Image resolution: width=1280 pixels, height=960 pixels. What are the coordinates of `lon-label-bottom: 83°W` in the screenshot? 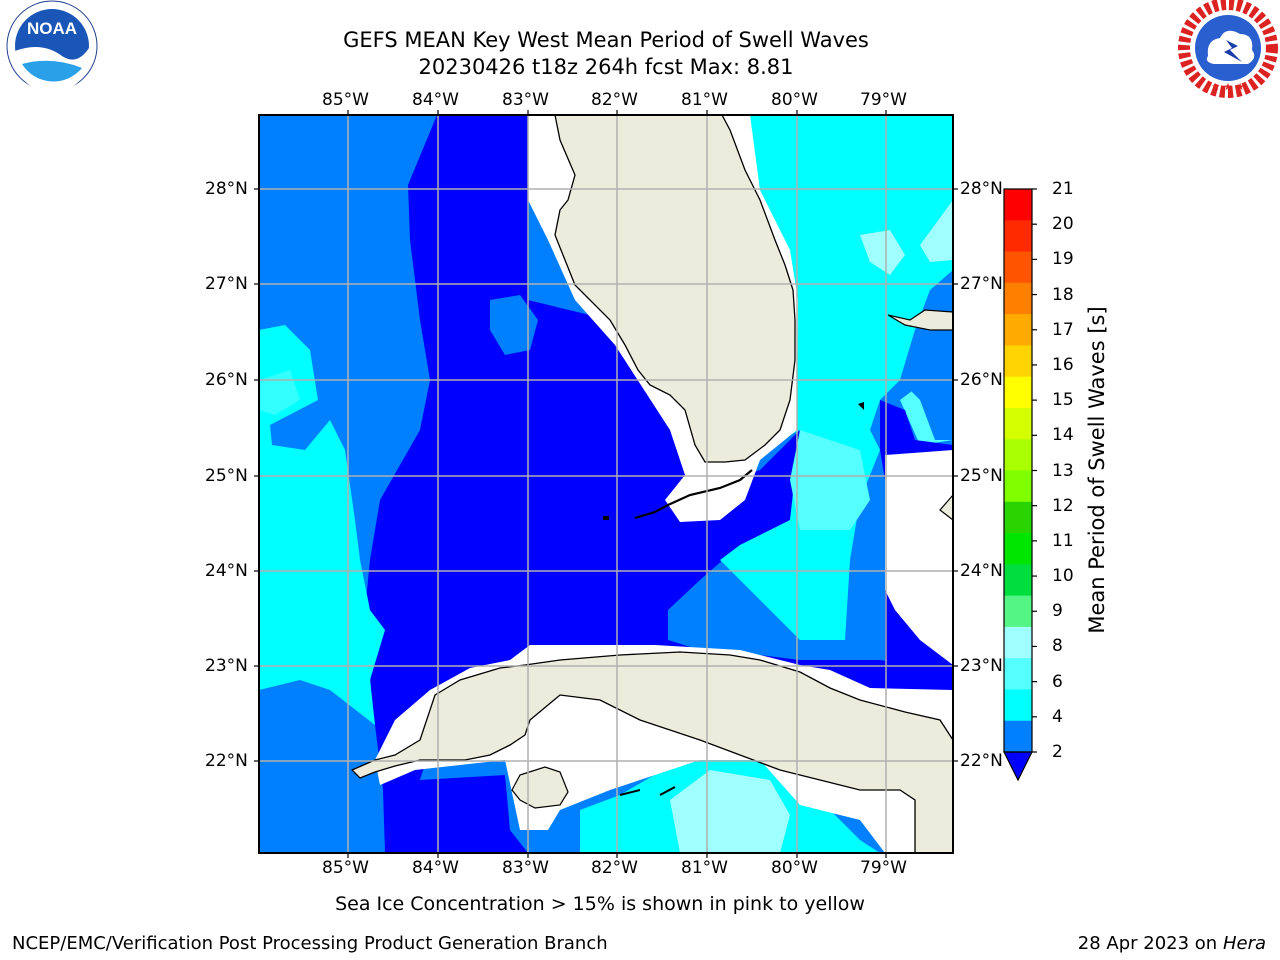 It's located at (525, 868).